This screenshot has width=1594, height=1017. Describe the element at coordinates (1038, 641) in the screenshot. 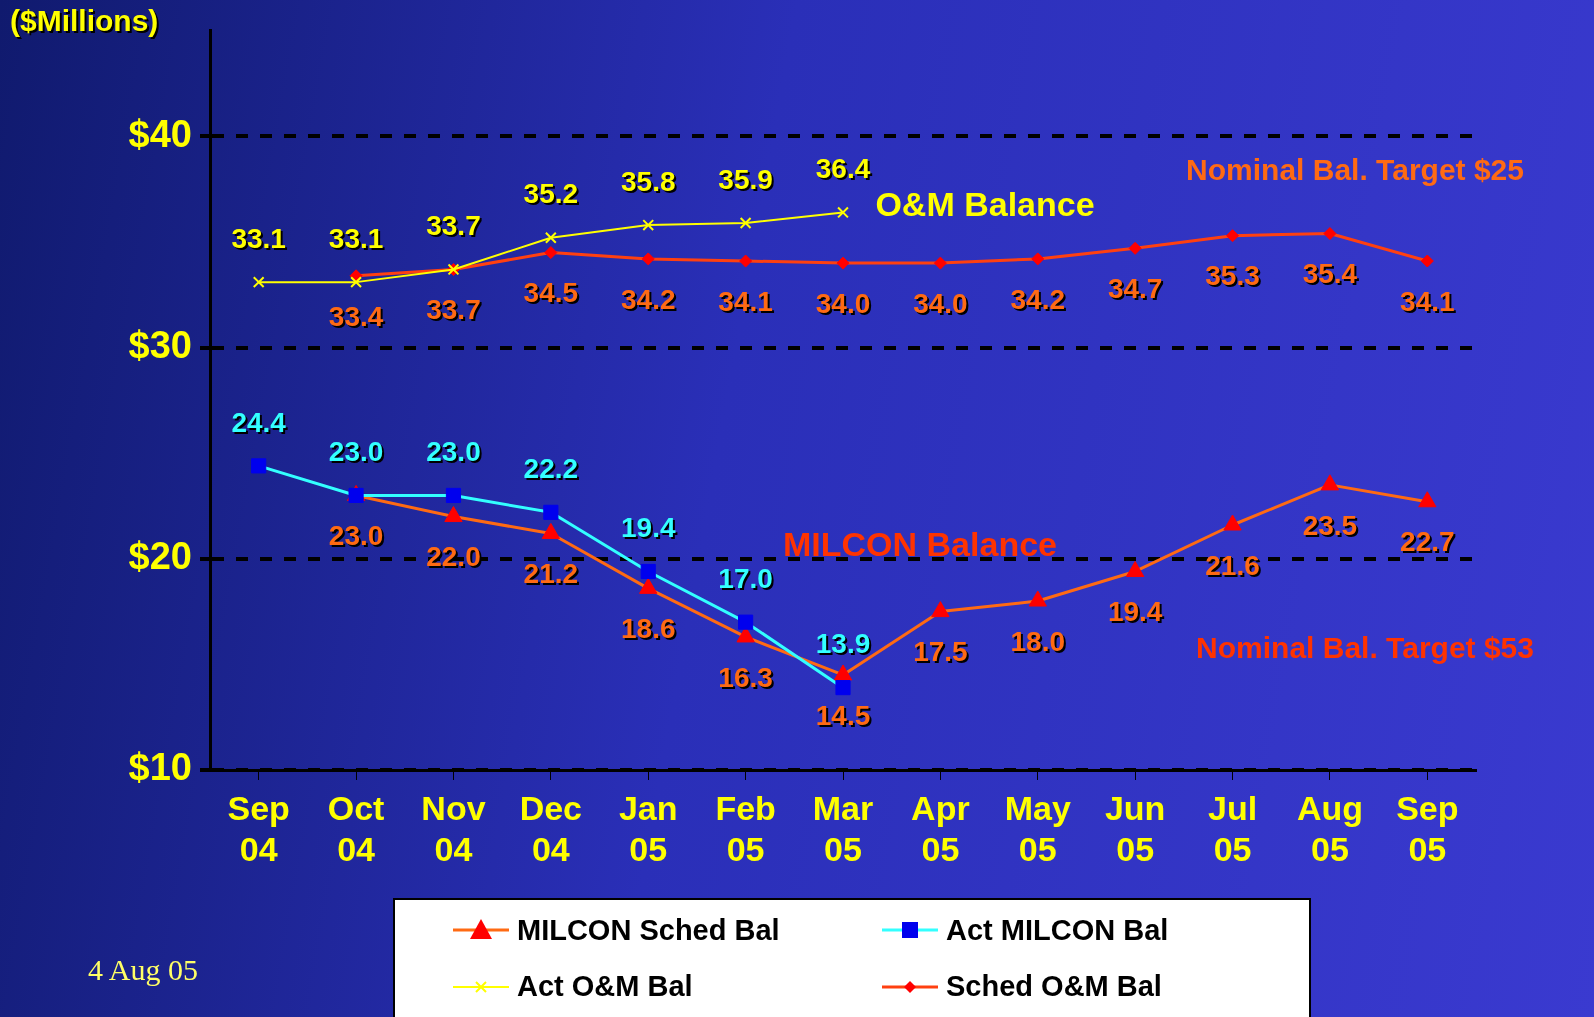

I see `data-label: 18.0` at that location.